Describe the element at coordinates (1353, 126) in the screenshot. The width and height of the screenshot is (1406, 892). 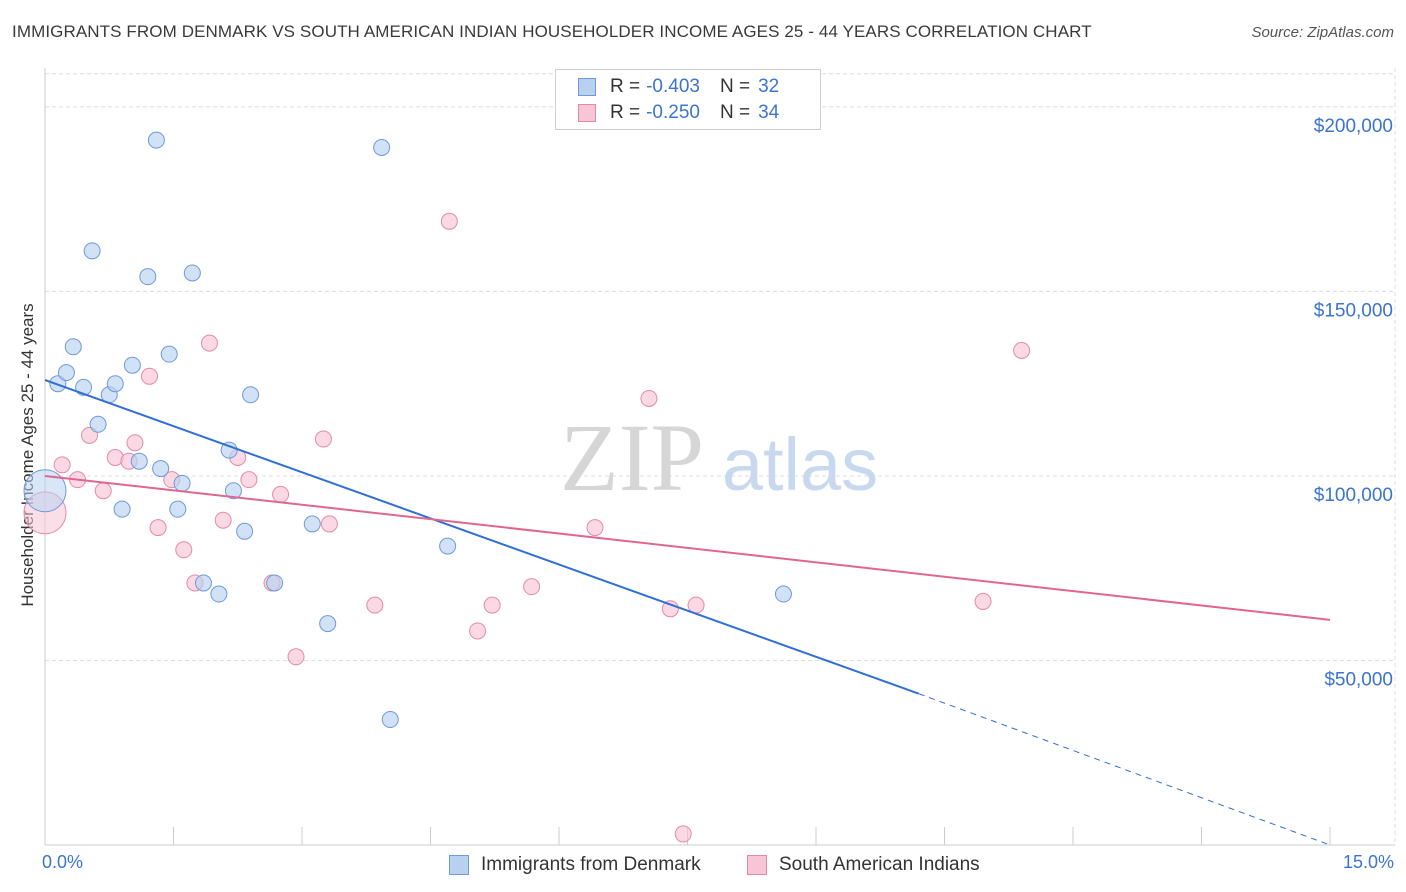
I see `y-tick-label: $200,000` at that location.